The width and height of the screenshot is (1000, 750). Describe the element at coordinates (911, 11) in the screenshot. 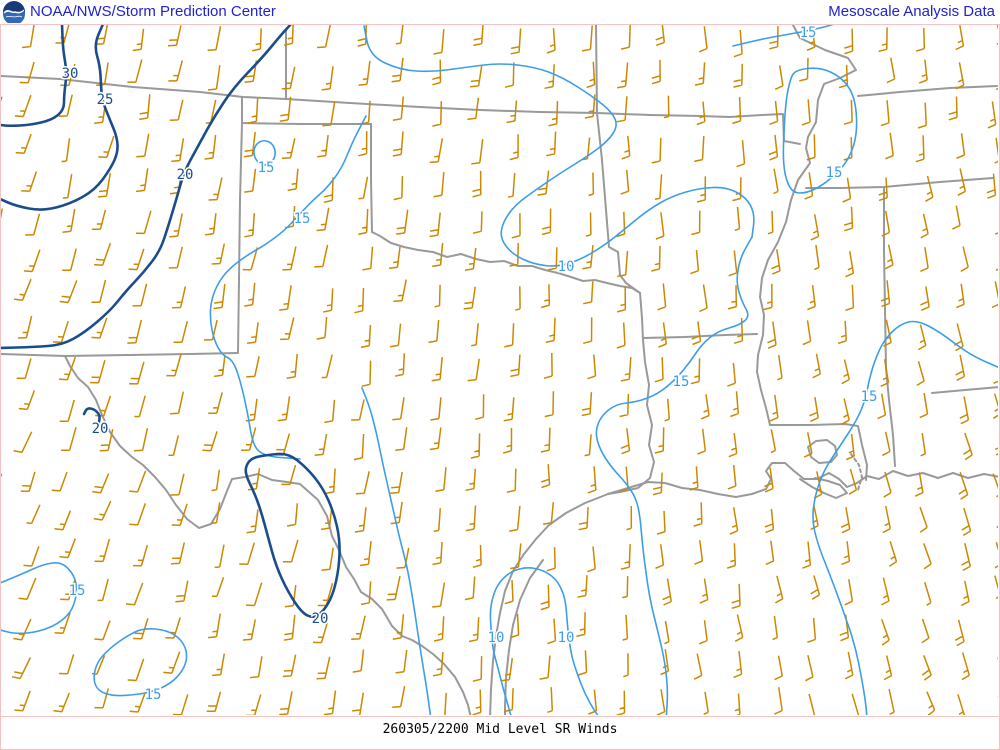

I see `header-right-title: Mesoscale Analysis Data` at that location.